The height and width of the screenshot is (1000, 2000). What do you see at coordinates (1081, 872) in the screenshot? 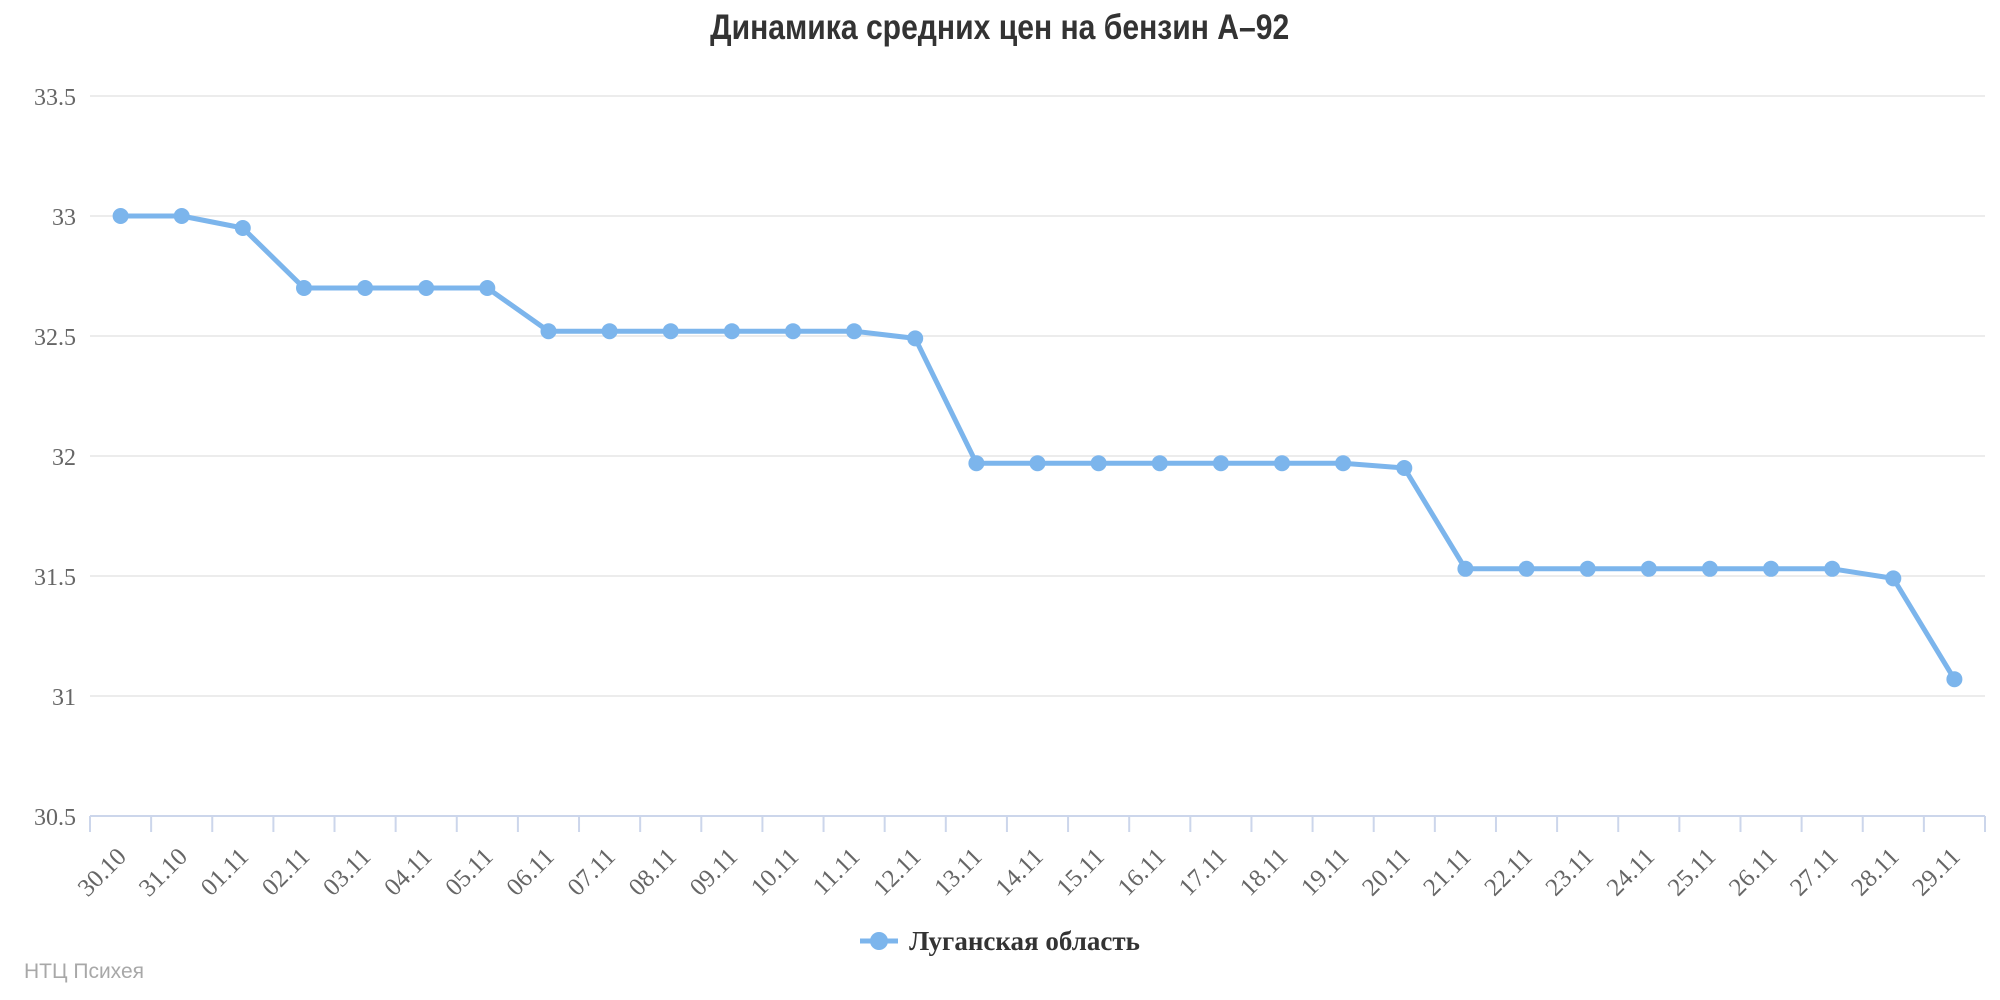
I see `x-axis-label: 15.11` at bounding box center [1081, 872].